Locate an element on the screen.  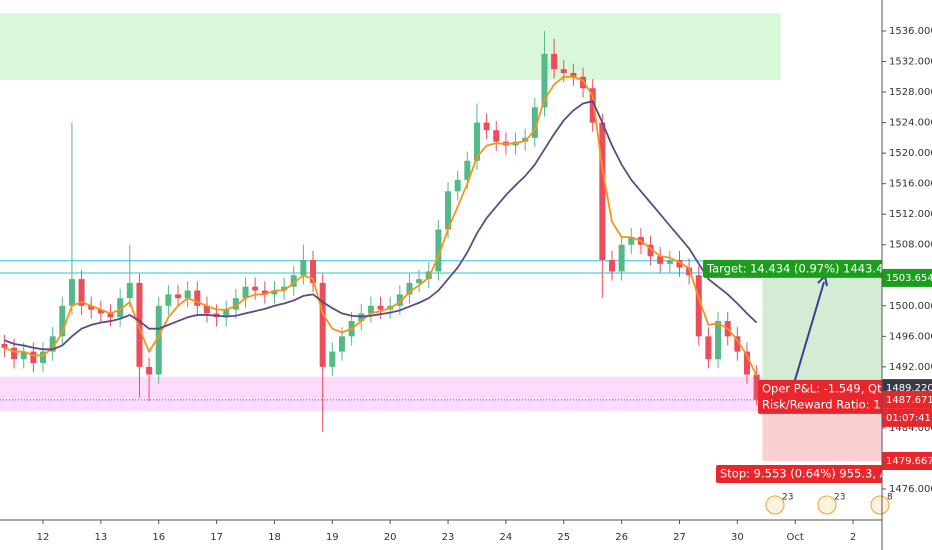
y-tick-label: 1532.000 is located at coordinates (910, 62).